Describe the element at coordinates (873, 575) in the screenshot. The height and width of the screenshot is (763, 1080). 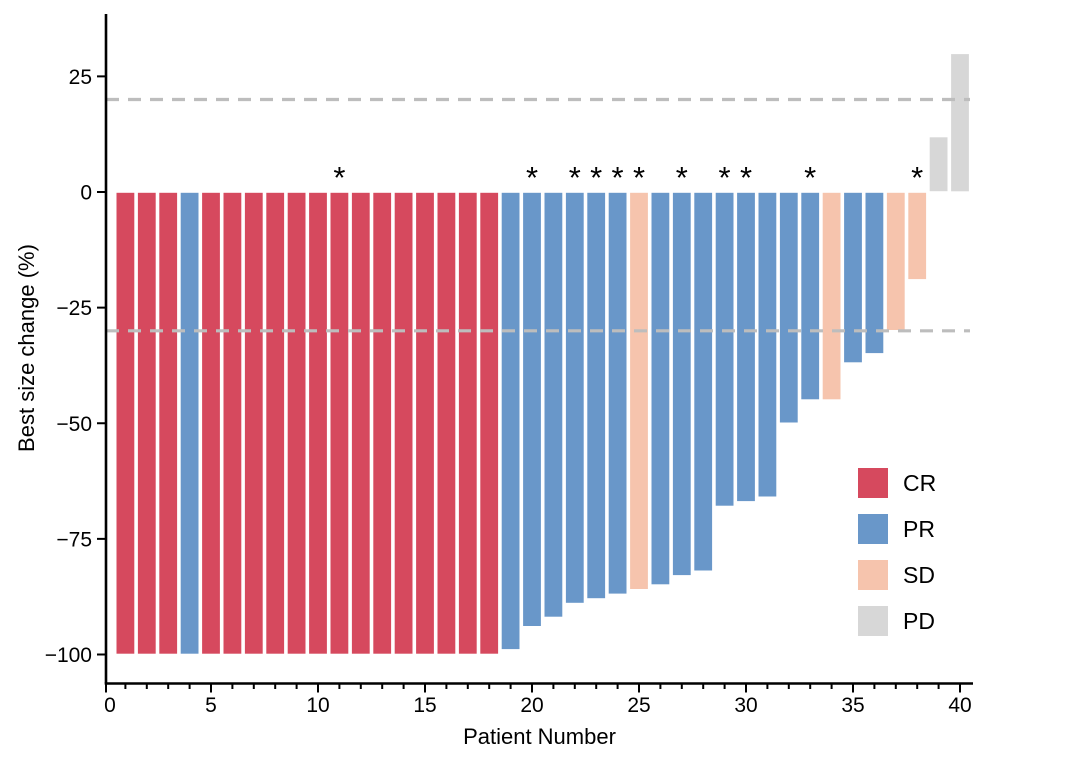
I see `legend-swatch-sd` at that location.